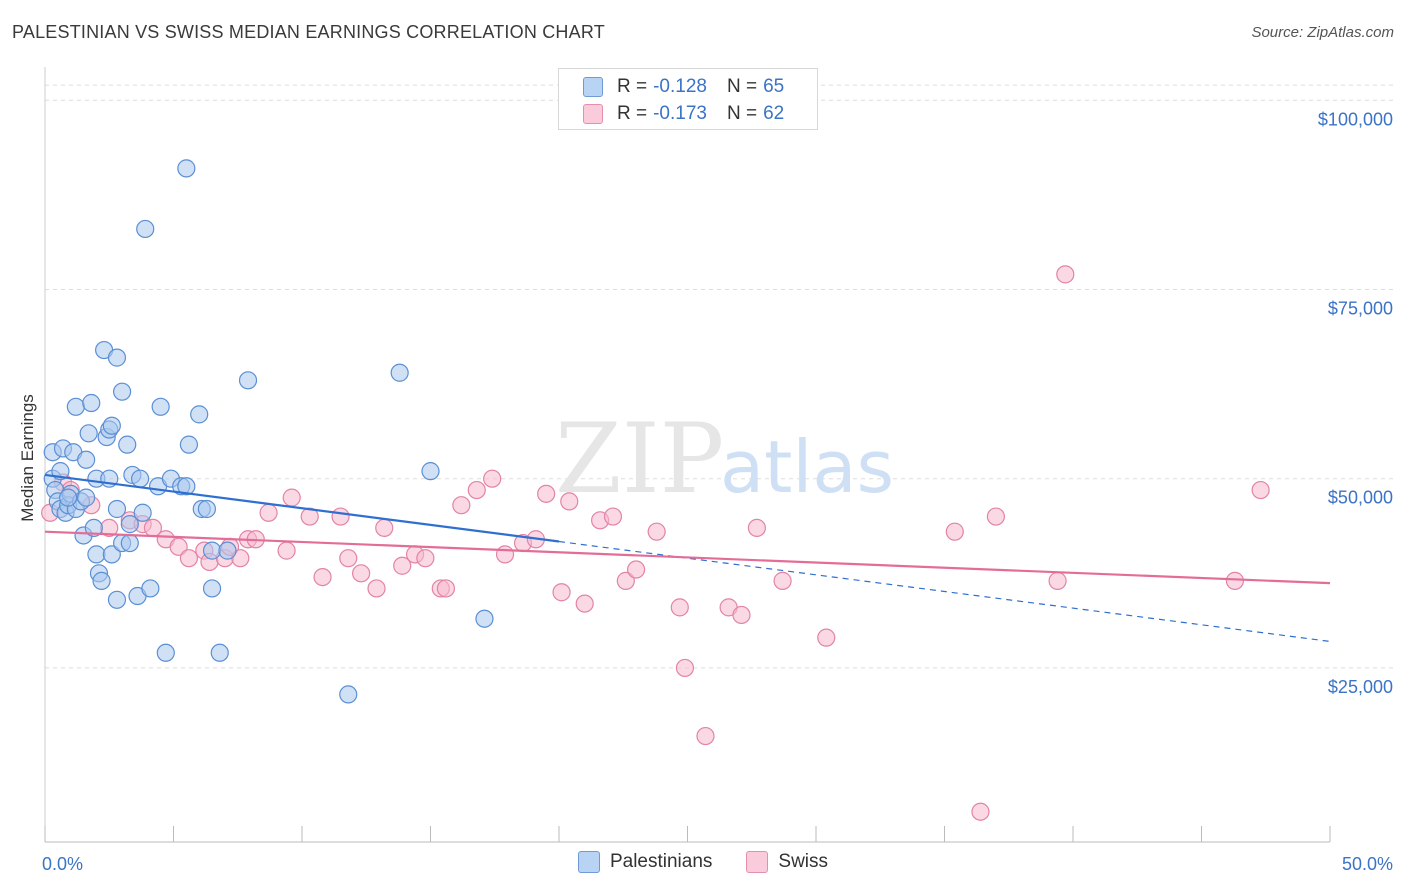  I want to click on x-tick-label-min: 0.0%, so click(62, 864).